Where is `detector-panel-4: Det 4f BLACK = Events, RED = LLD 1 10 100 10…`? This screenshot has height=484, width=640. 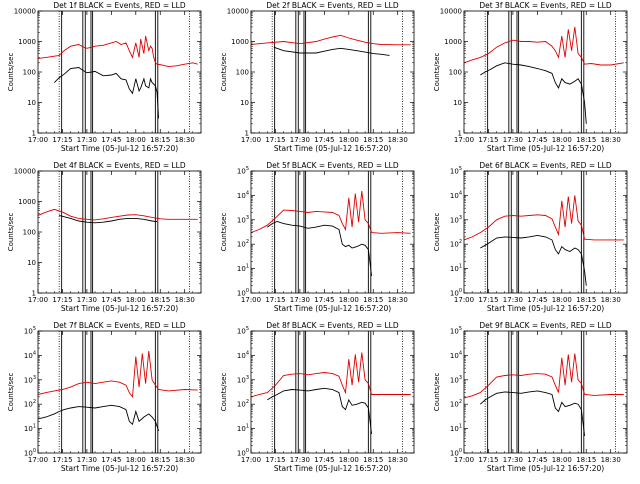 detector-panel-4: Det 4f BLACK = Events, RED = LLD 1 10 100 10… is located at coordinates (106, 240).